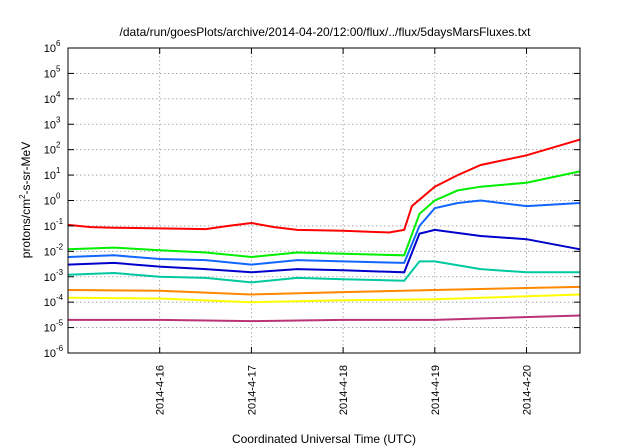  What do you see at coordinates (22, 196) in the screenshot?
I see `y-axis-label-sup: 2` at bounding box center [22, 196].